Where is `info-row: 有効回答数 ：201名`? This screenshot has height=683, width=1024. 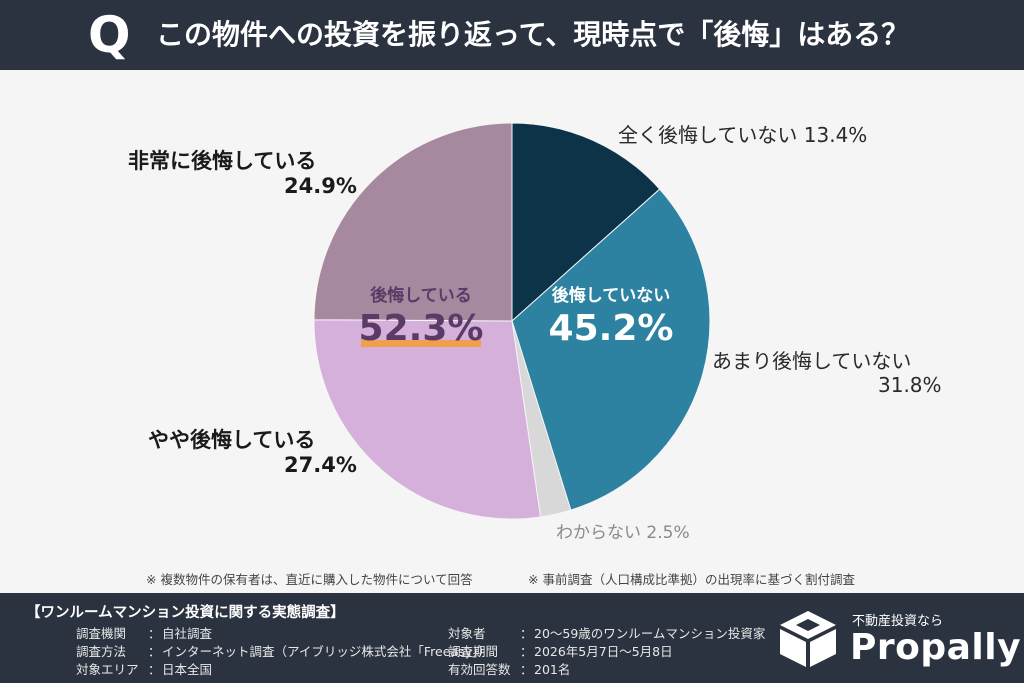 info-row: 有効回答数 ：201名 is located at coordinates (509, 669).